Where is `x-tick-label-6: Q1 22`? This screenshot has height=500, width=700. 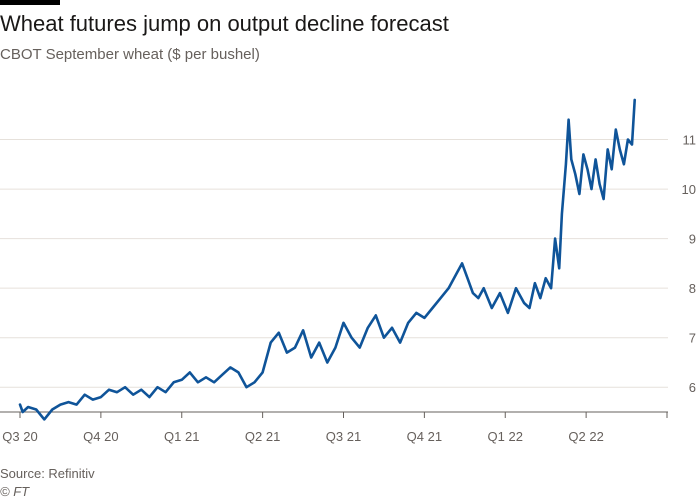 x-tick-label-6: Q1 22 is located at coordinates (505, 436).